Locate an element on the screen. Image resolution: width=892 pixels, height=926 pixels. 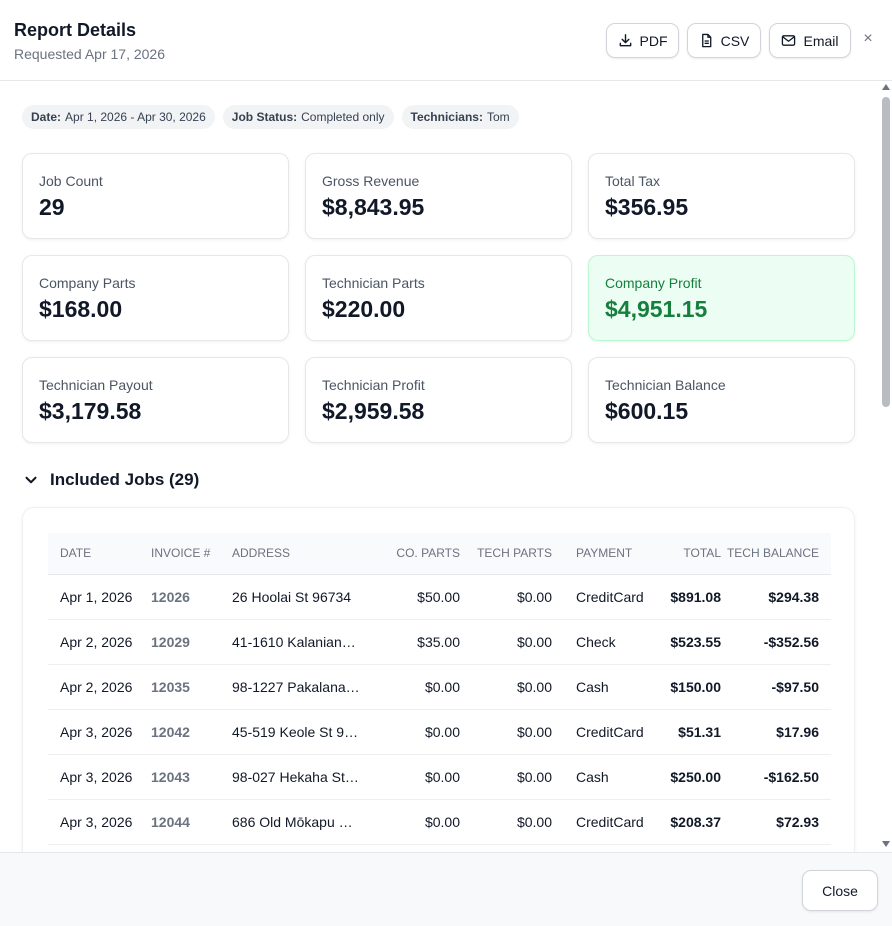
cell-tech-balance: -$162.50 is located at coordinates (776, 777).